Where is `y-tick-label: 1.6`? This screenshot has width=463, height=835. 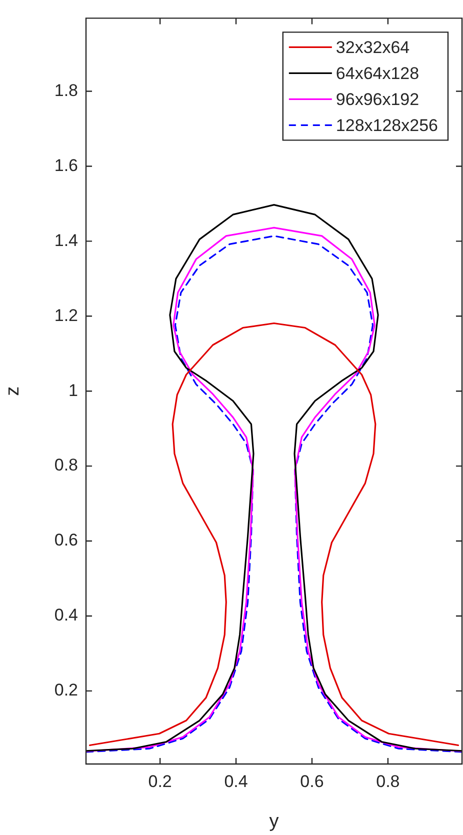
y-tick-label: 1.6 is located at coordinates (66, 165).